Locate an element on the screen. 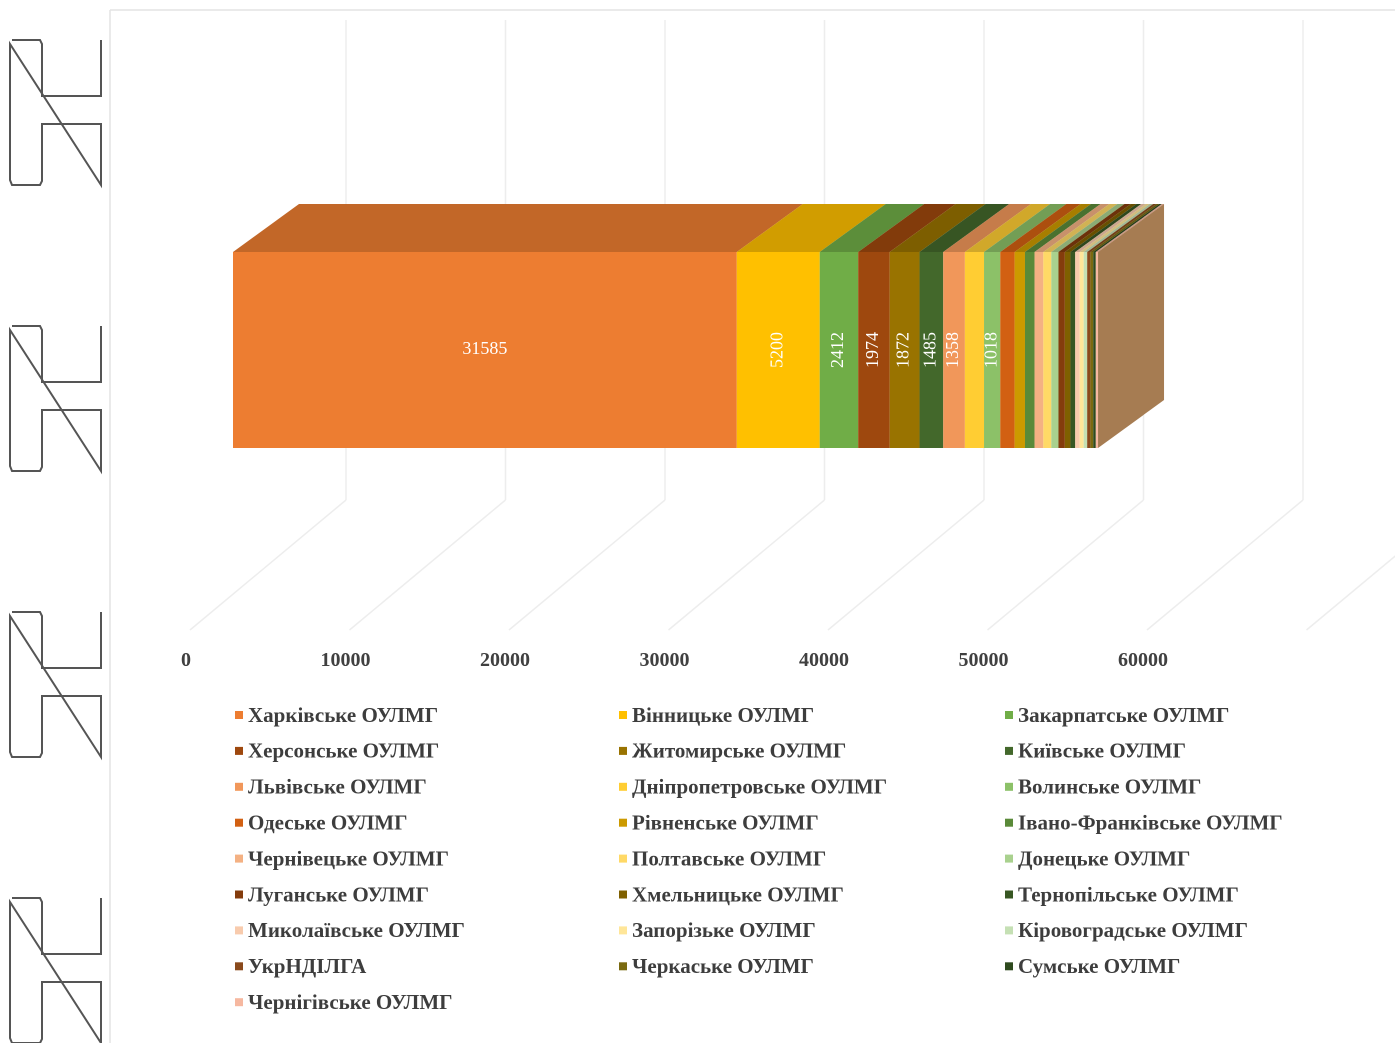 Image resolution: width=1395 pixels, height=1043 pixels. data-label: 1018 is located at coordinates (990, 350).